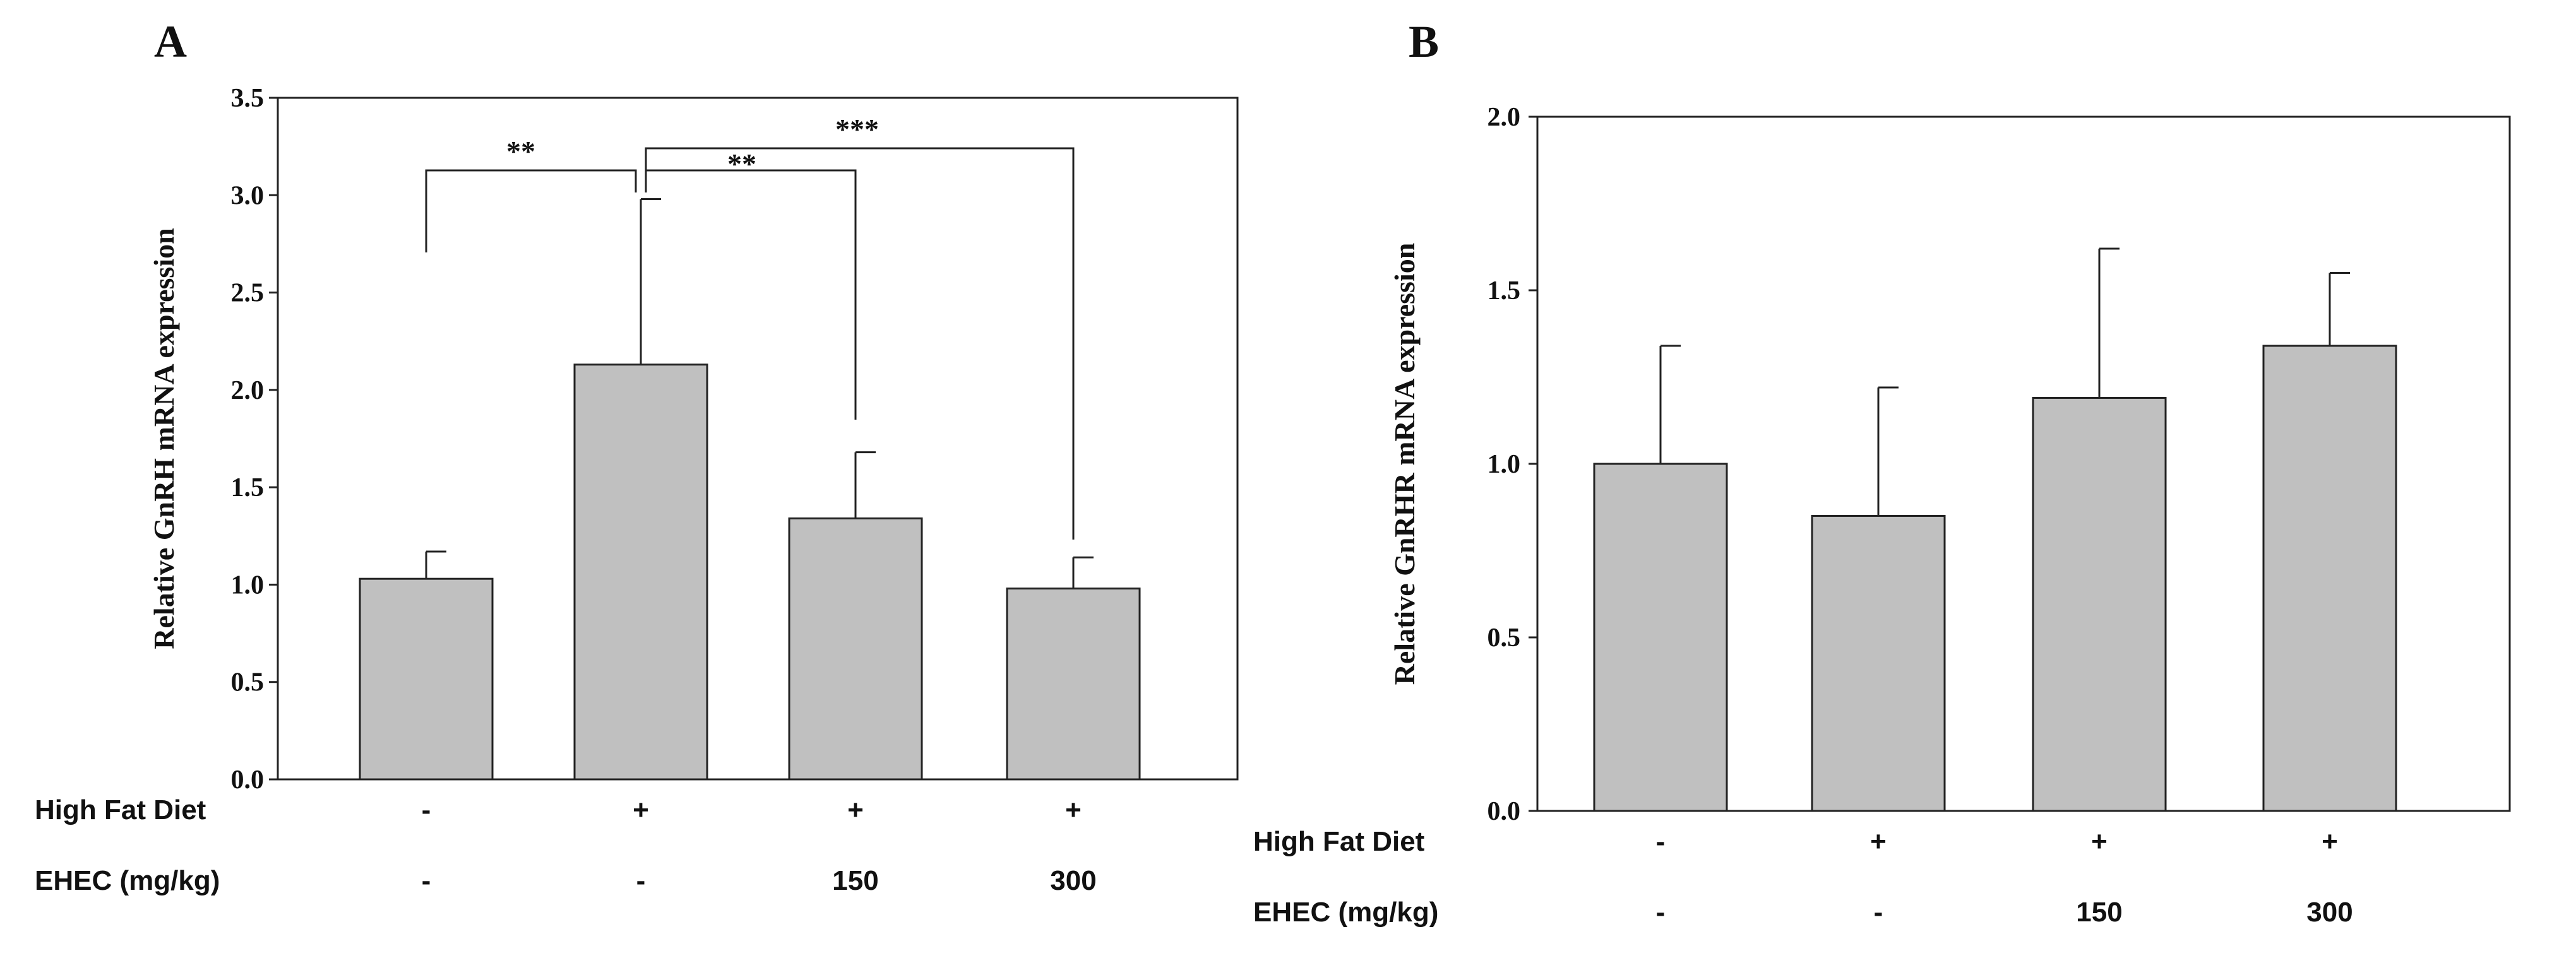 The height and width of the screenshot is (975, 2576). What do you see at coordinates (248, 98) in the screenshot?
I see `y-tick-label: 3.5` at bounding box center [248, 98].